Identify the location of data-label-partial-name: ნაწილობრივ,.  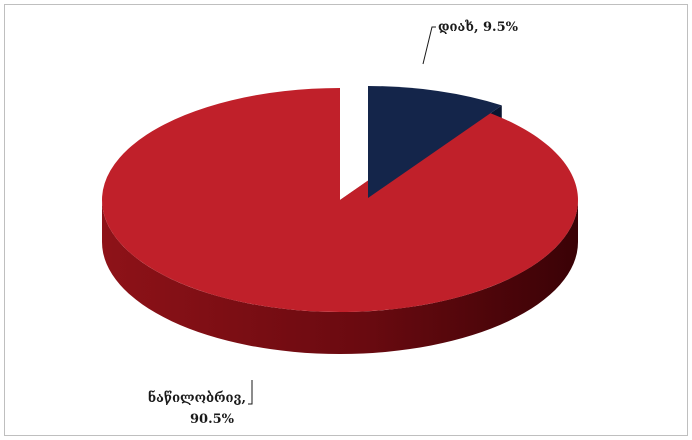
(197, 398).